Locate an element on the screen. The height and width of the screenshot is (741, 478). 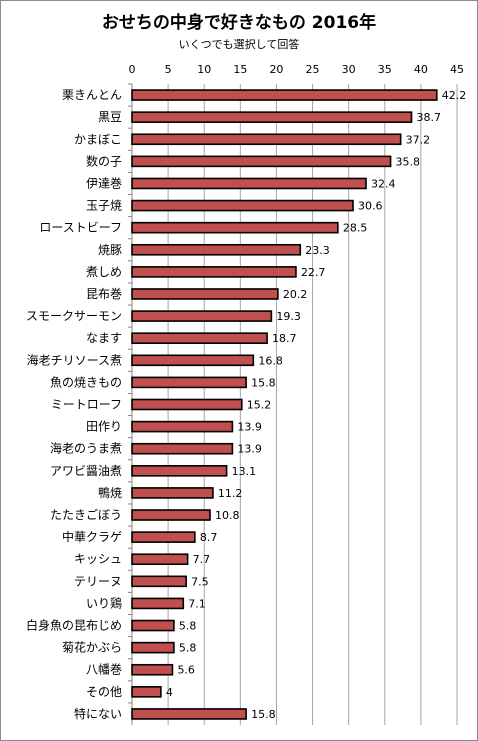
category-label: 黒豆 is located at coordinates (110, 117).